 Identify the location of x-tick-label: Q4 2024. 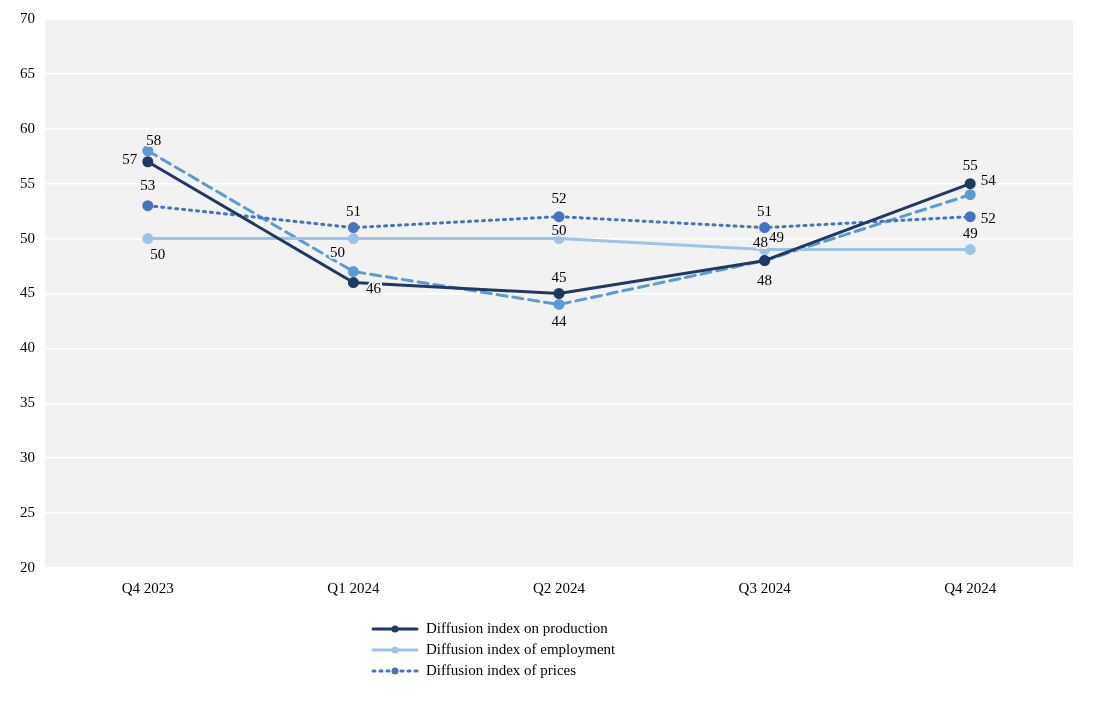
(970, 587).